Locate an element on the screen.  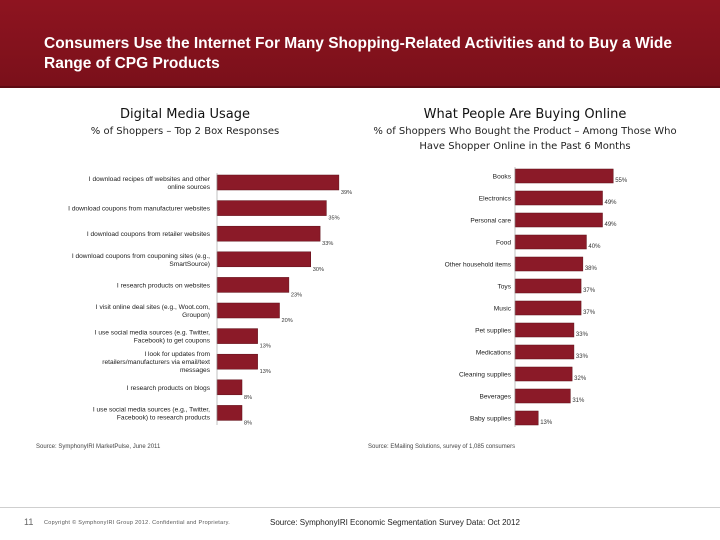
category-label: retailers/manufacturers via email/text is located at coordinates (156, 362).